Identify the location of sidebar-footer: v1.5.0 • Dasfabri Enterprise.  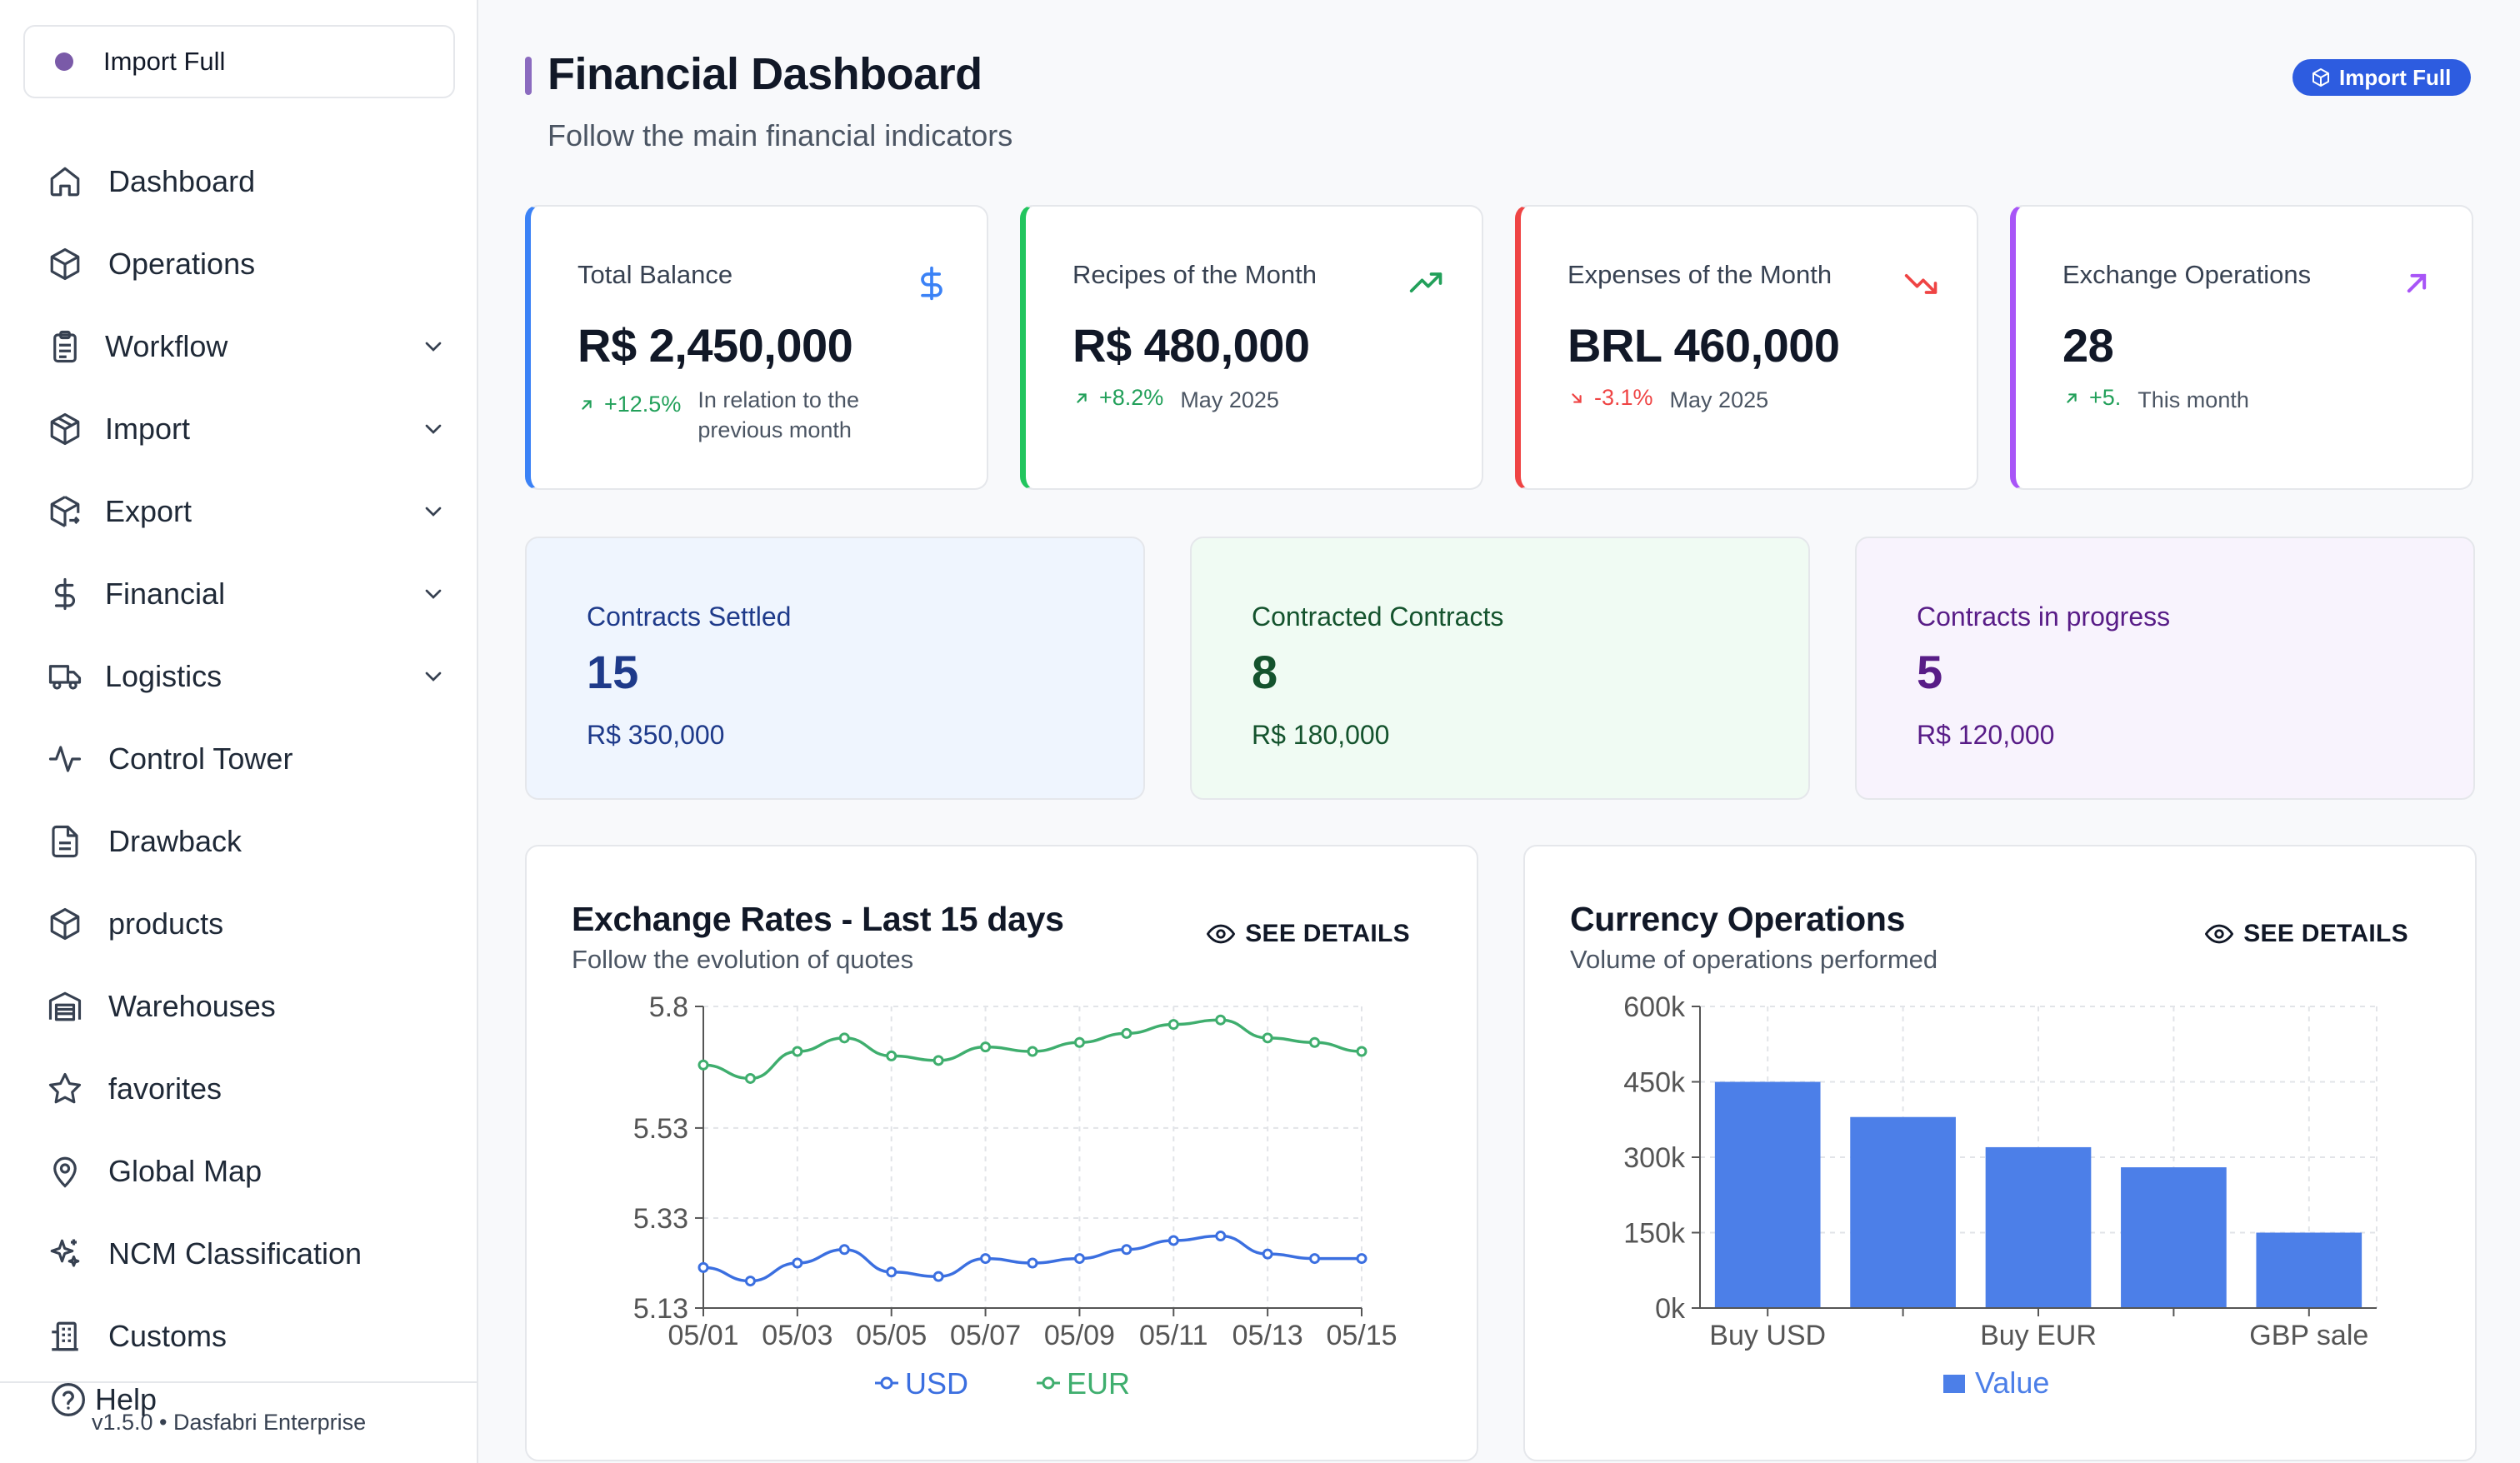
(238, 1422).